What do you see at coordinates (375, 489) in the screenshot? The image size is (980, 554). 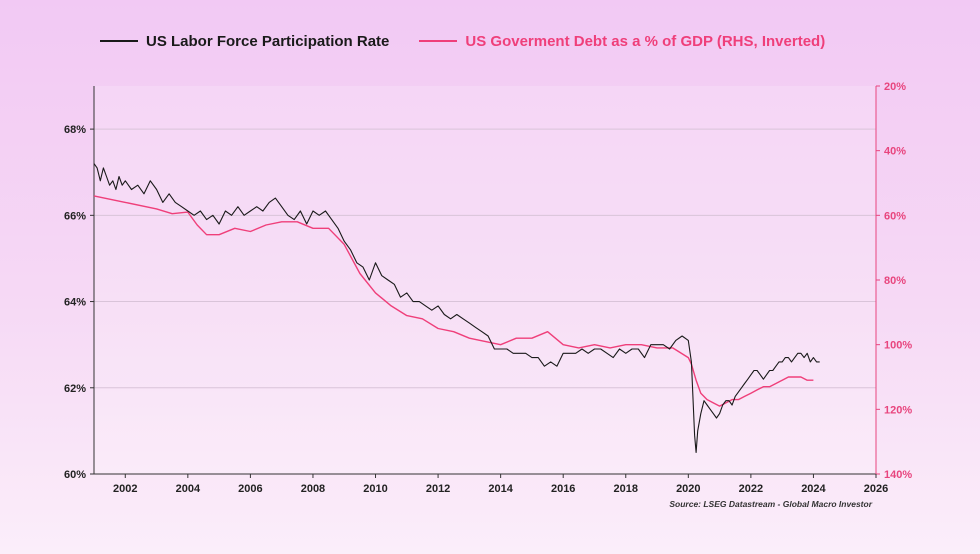 I see `x-tick-label: 2010` at bounding box center [375, 489].